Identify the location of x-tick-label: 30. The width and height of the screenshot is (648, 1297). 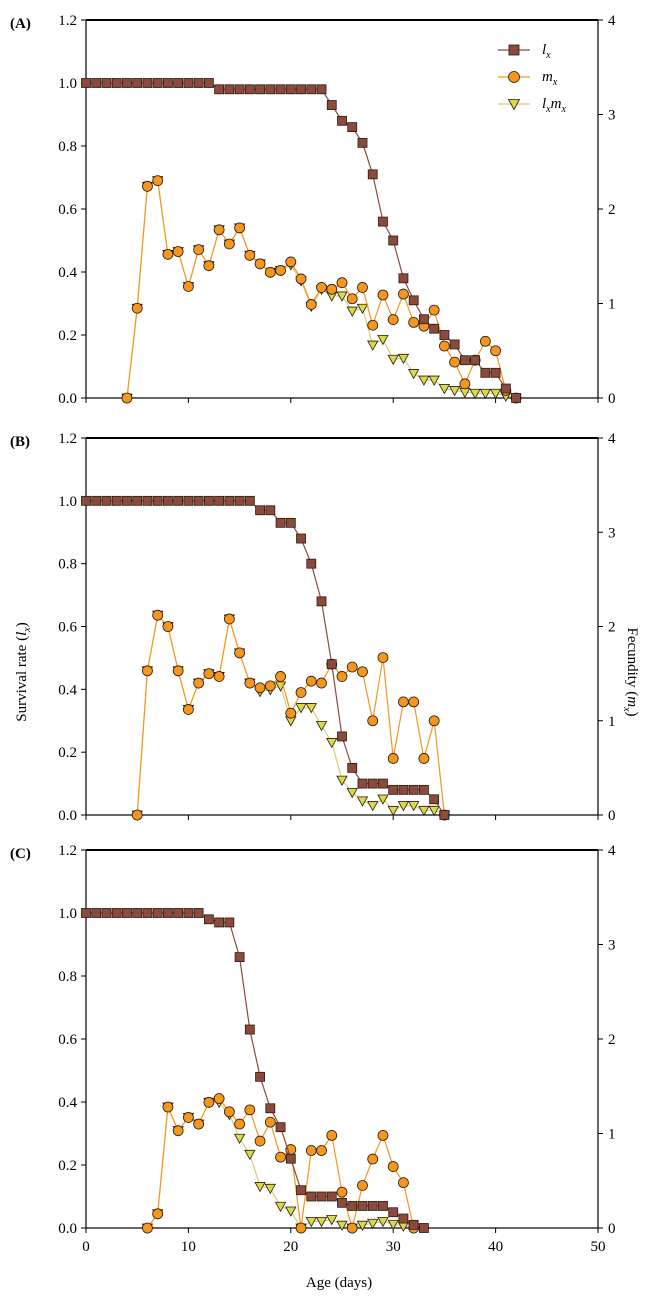
(393, 1247).